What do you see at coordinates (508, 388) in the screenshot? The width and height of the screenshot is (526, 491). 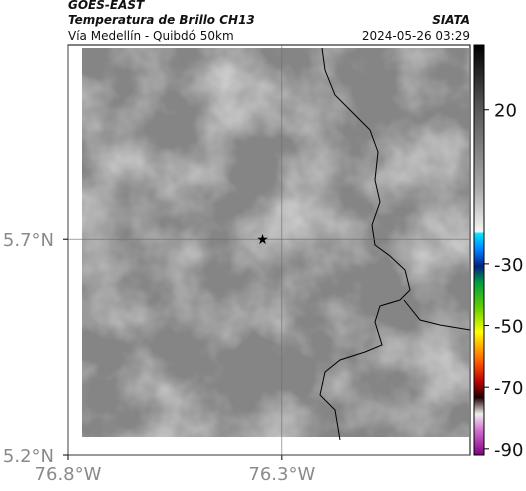 I see `colorbar-label: -70` at bounding box center [508, 388].